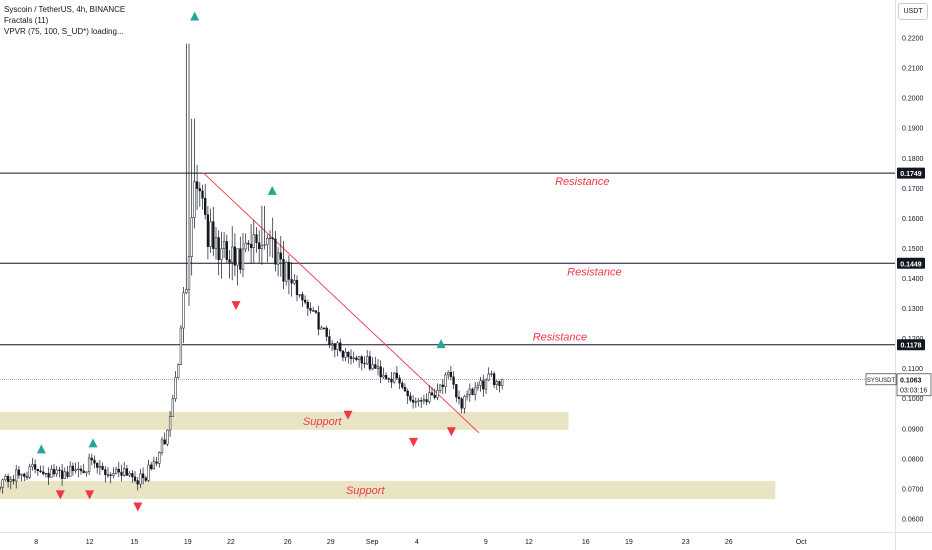 The image size is (932, 550). What do you see at coordinates (372, 542) in the screenshot?
I see `x-tick-label: Sep` at bounding box center [372, 542].